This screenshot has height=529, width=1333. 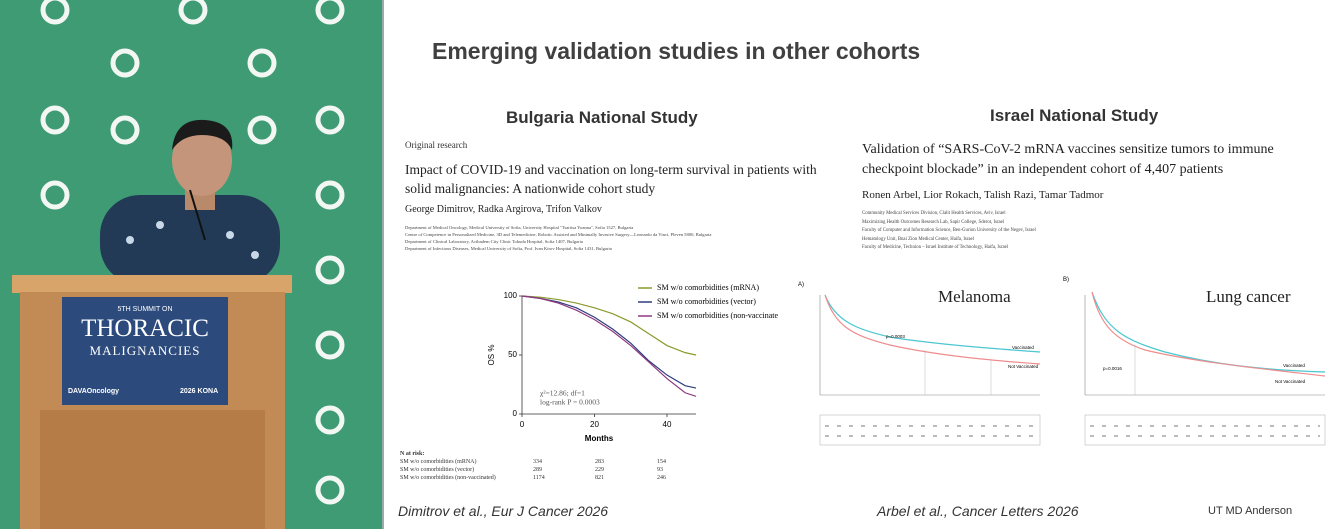 What do you see at coordinates (667, 424) in the screenshot?
I see `x-tick-label: 40` at bounding box center [667, 424].